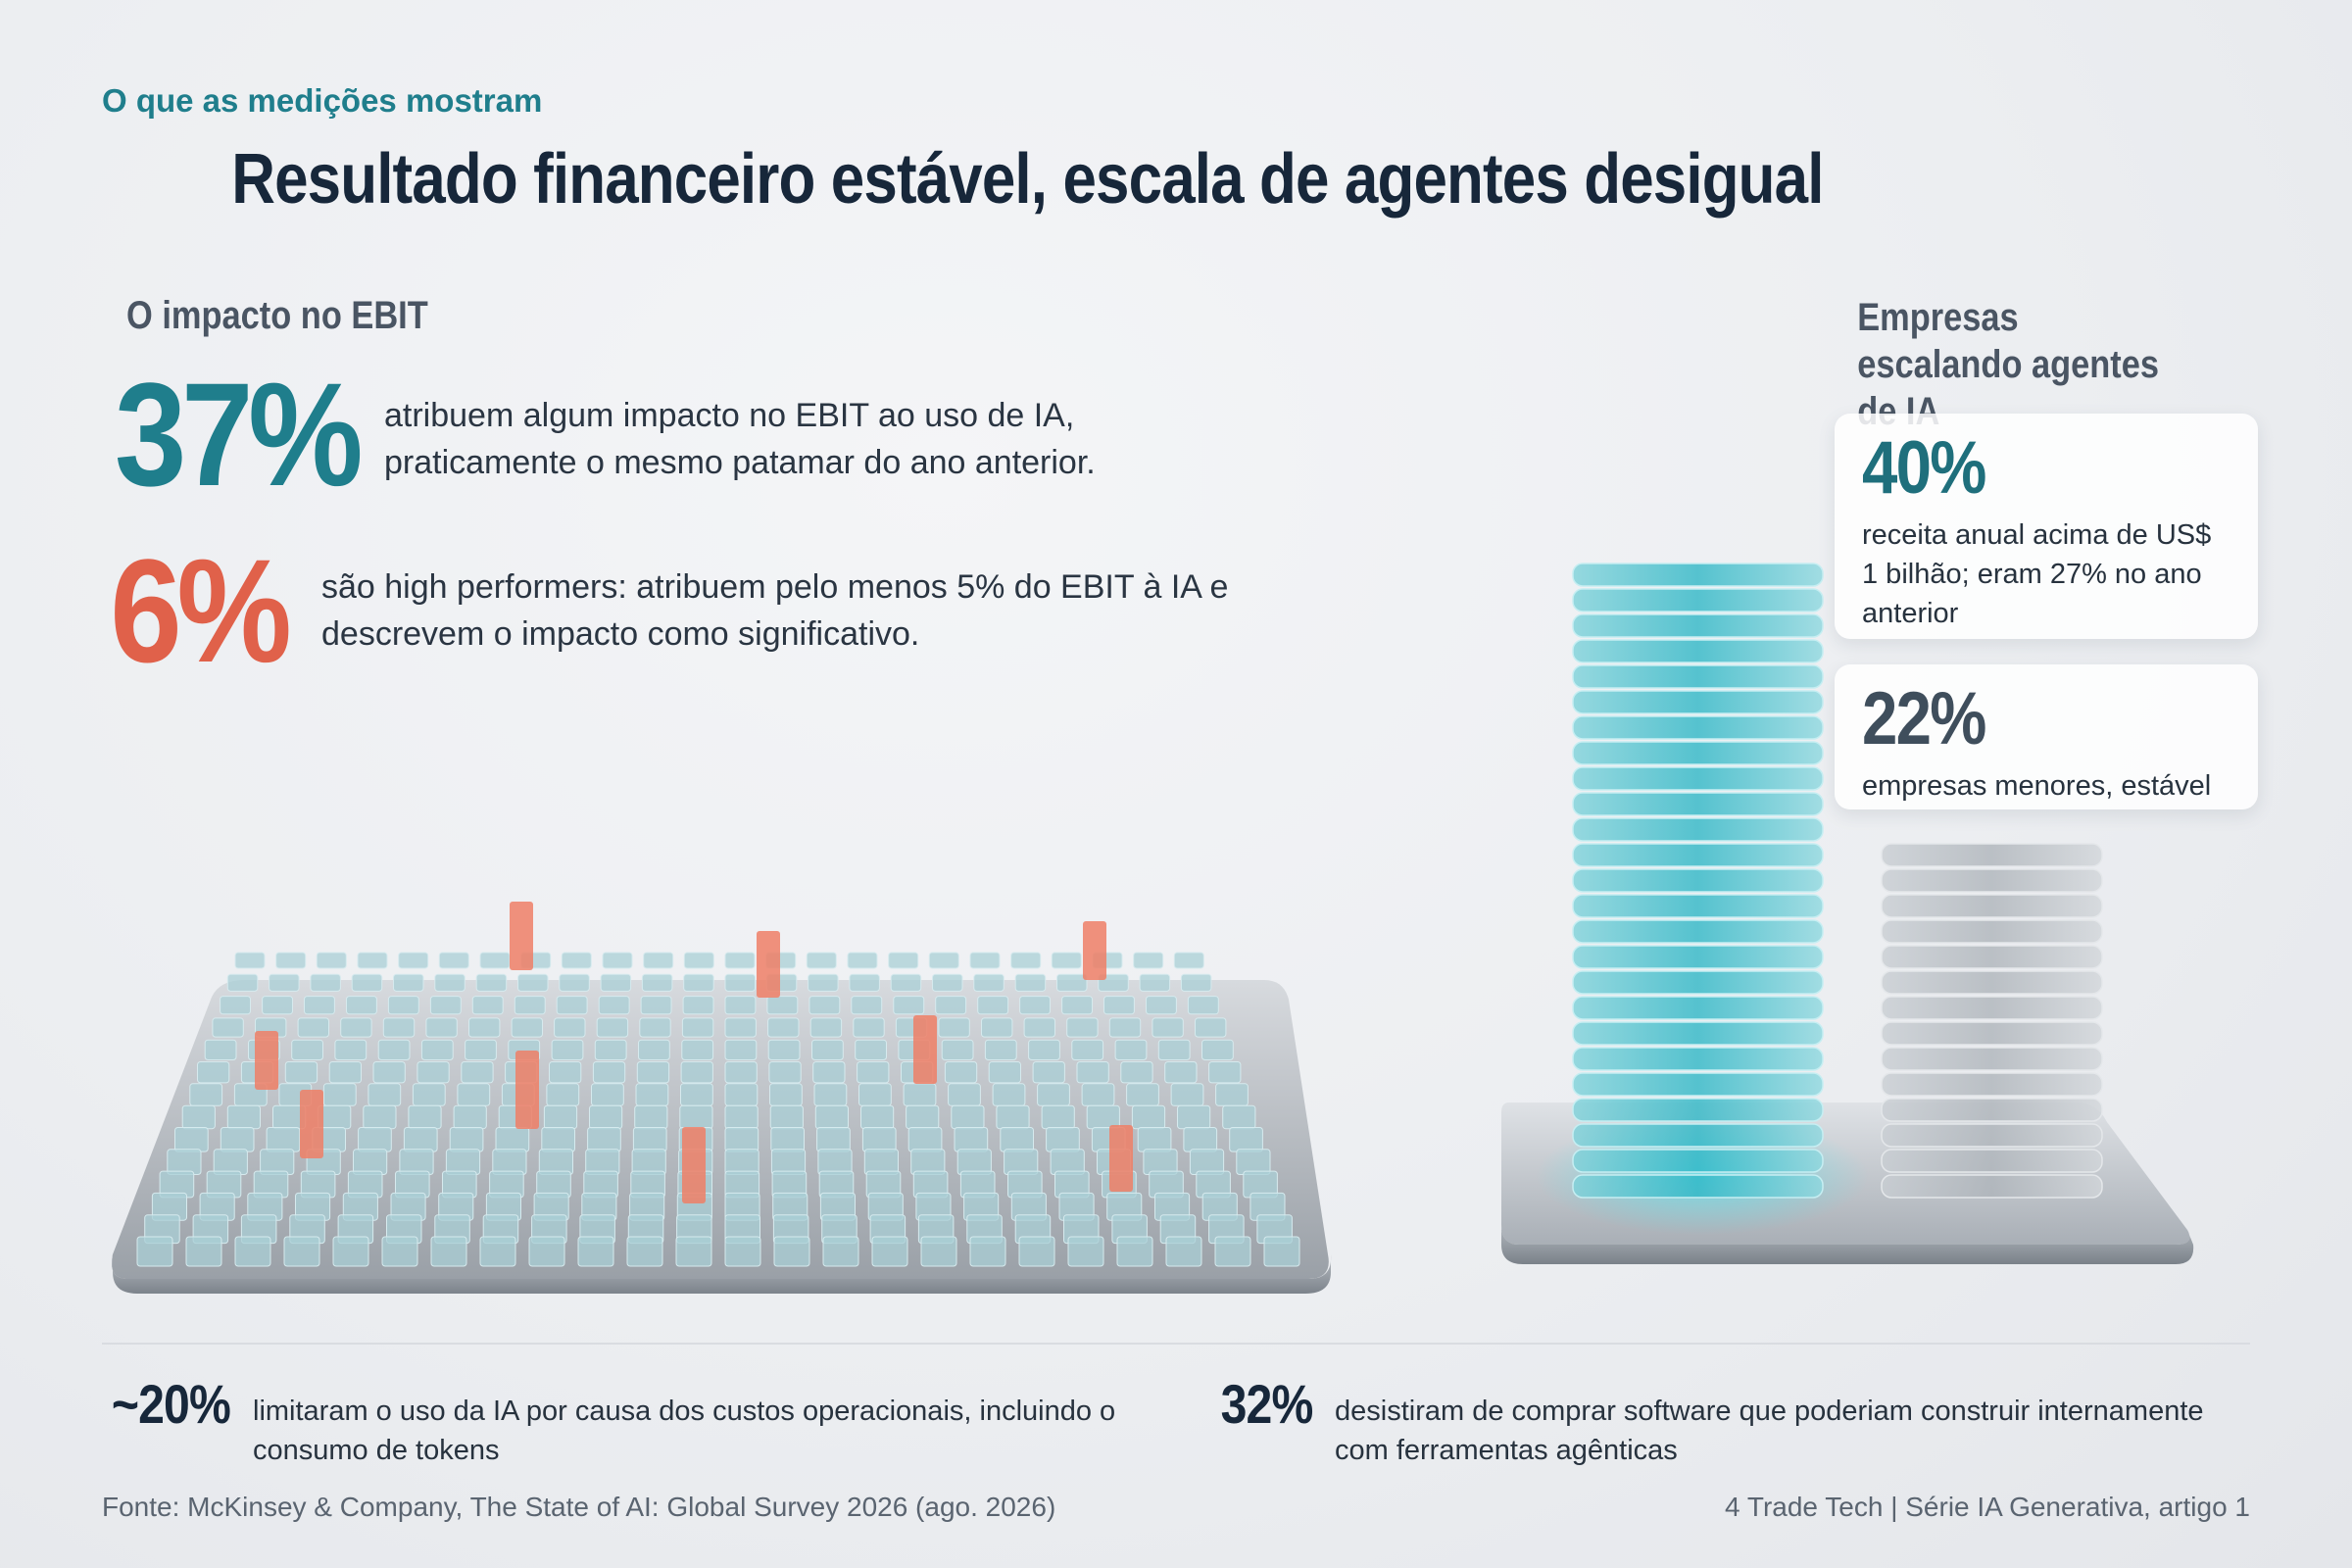 The width and height of the screenshot is (2352, 1568). Describe the element at coordinates (1924, 468) in the screenshot. I see `large-companies-stat: 40%` at that location.